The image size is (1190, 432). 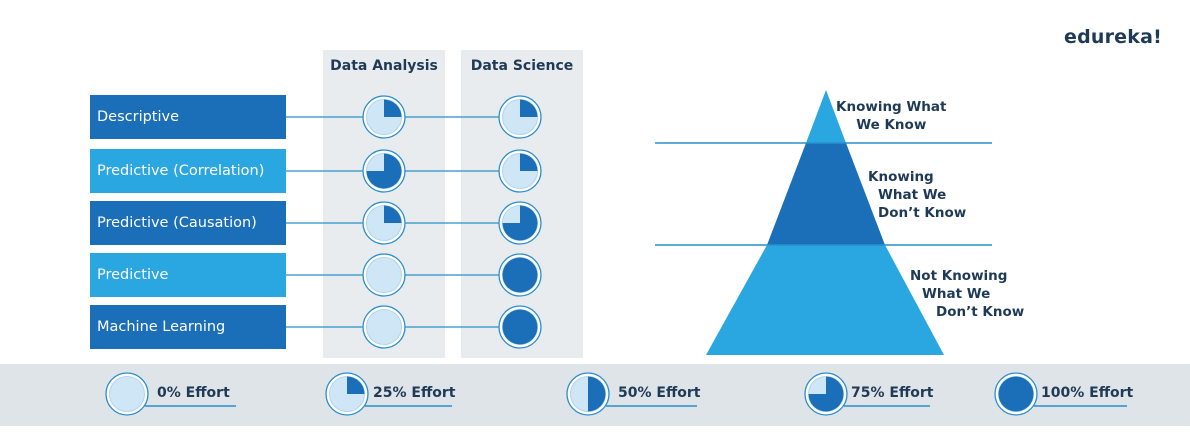 I want to click on pyramid-label-middle-line-3: Don’t Know, so click(x=922, y=213).